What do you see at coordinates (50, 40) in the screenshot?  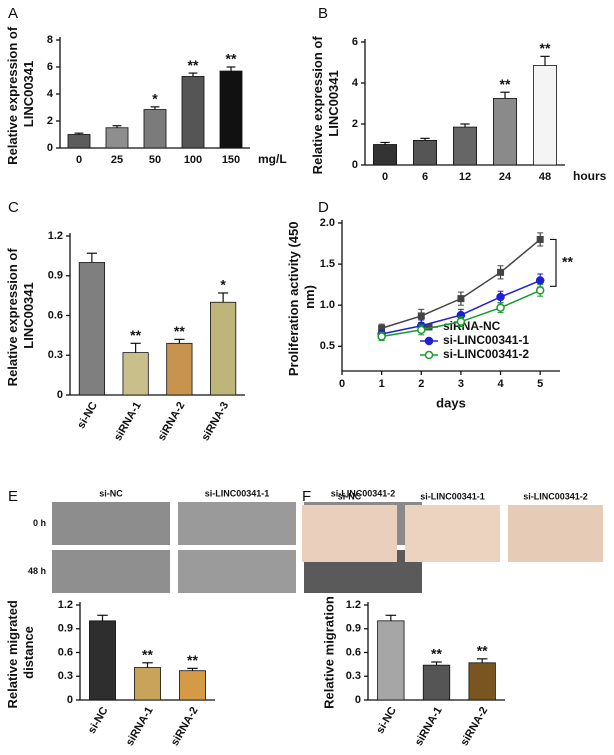 I see `y-tick-label: 8` at bounding box center [50, 40].